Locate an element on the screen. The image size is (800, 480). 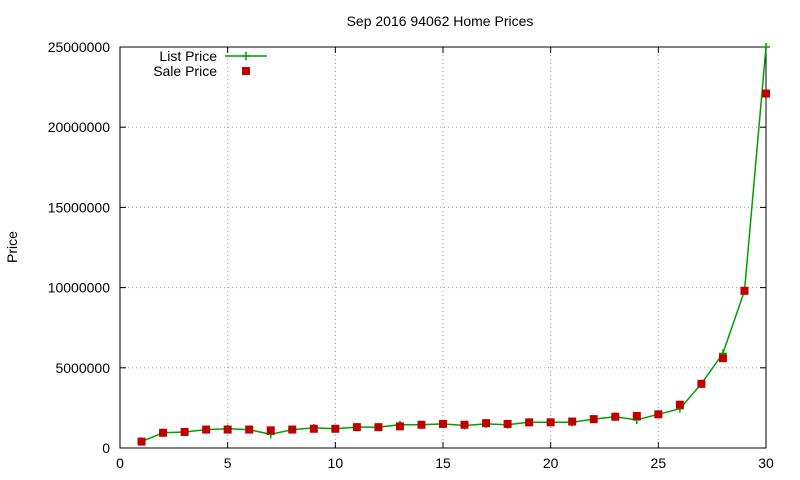
x-tick-label: 30 is located at coordinates (766, 463).